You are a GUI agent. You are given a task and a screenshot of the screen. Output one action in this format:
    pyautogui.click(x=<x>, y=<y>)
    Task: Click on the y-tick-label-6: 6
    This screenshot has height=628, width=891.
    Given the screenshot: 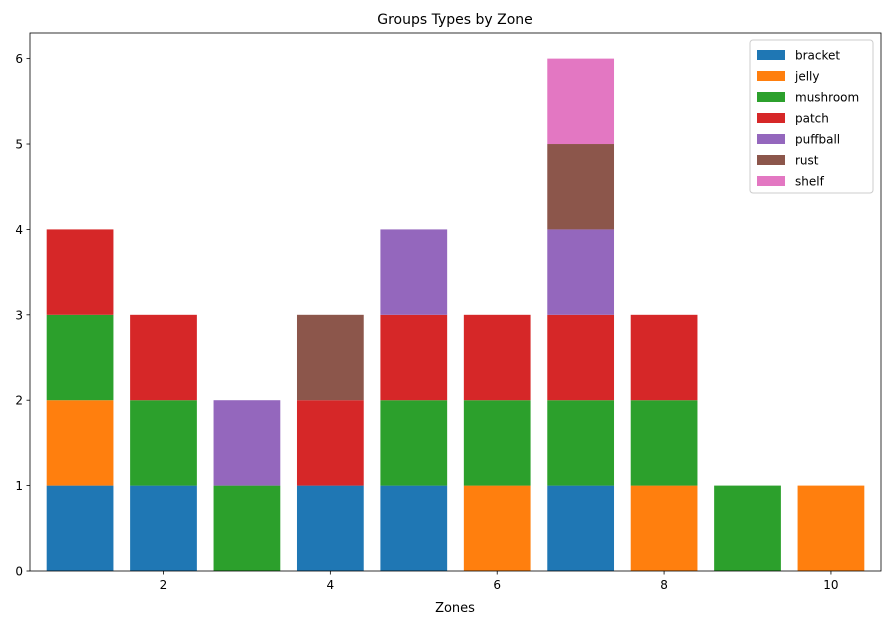 What is the action you would take?
    pyautogui.click(x=19, y=59)
    